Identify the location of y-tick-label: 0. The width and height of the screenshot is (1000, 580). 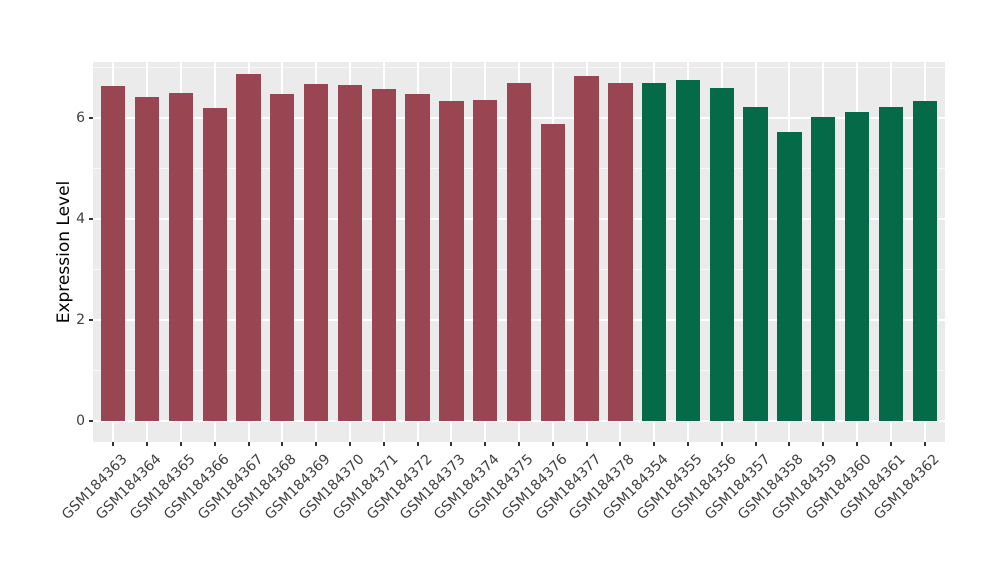
(80, 421).